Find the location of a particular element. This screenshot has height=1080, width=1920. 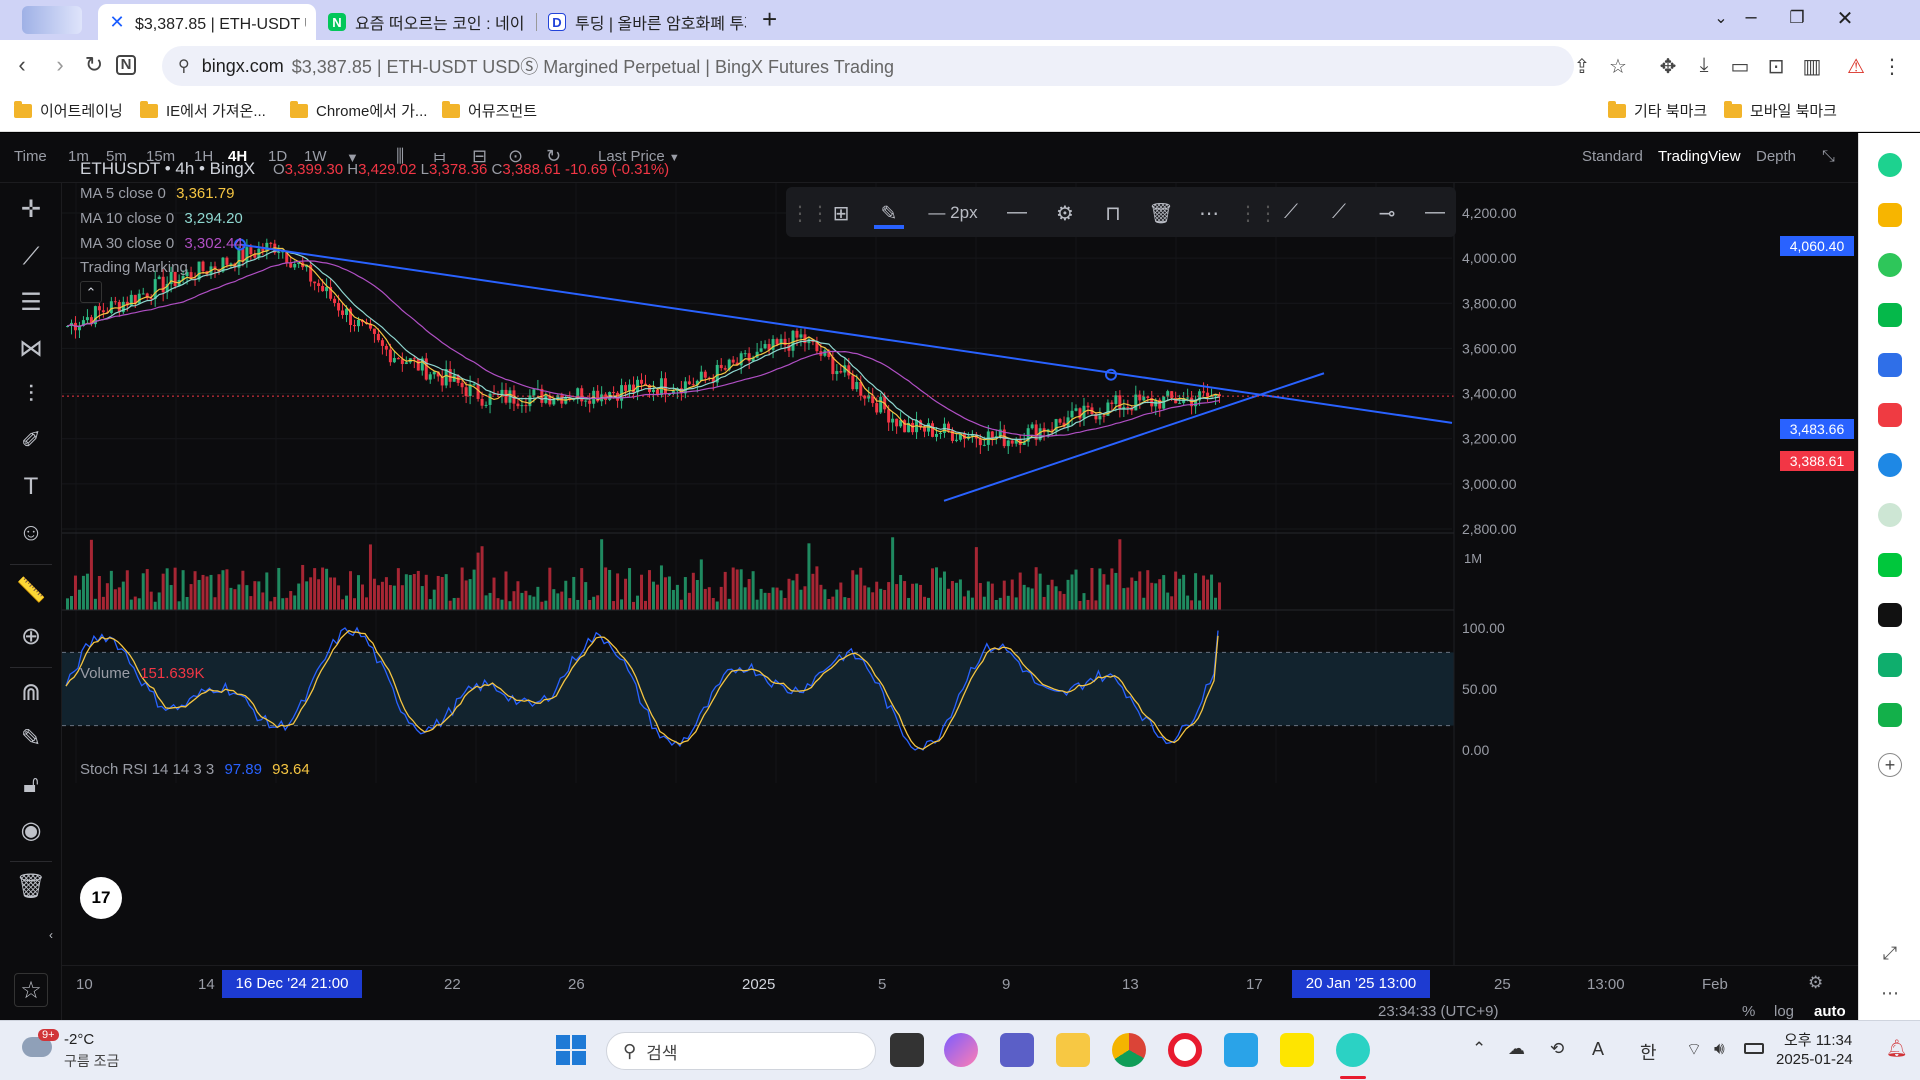

zoom-in-icon: ⊕ is located at coordinates (31, 636).